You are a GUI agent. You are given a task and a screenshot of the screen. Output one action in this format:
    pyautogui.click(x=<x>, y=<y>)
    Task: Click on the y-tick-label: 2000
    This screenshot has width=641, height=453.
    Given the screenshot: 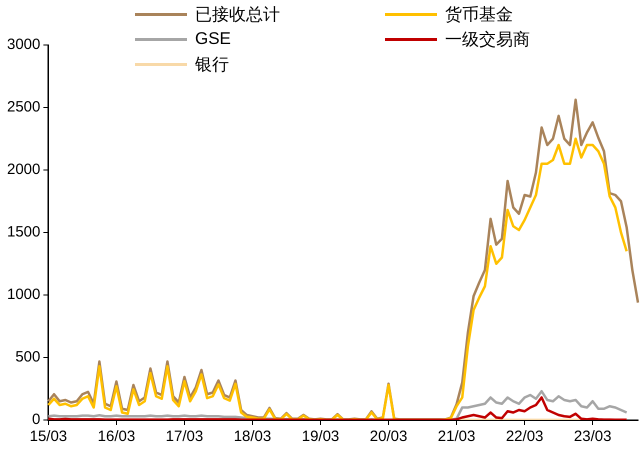 What is the action you would take?
    pyautogui.click(x=23, y=169)
    